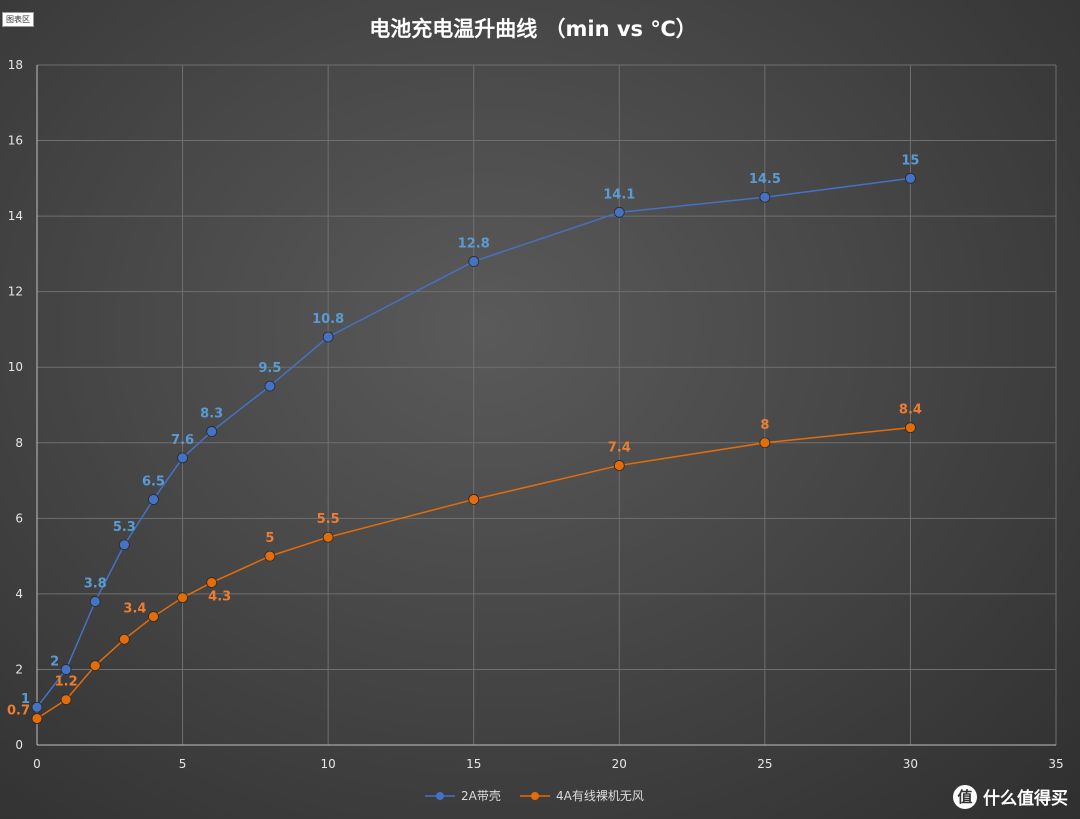 The height and width of the screenshot is (819, 1080). What do you see at coordinates (764, 764) in the screenshot?
I see `x-tick-label: 25` at bounding box center [764, 764].